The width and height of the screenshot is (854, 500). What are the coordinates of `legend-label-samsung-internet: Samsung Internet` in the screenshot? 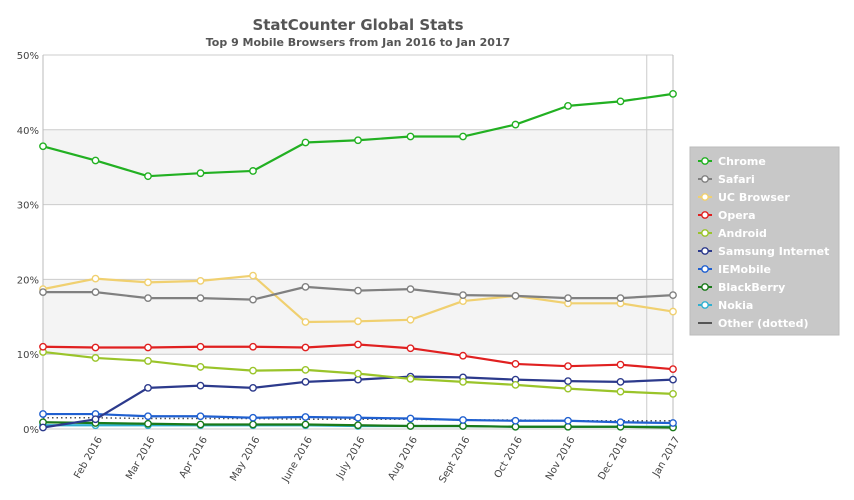 It's located at (773, 251).